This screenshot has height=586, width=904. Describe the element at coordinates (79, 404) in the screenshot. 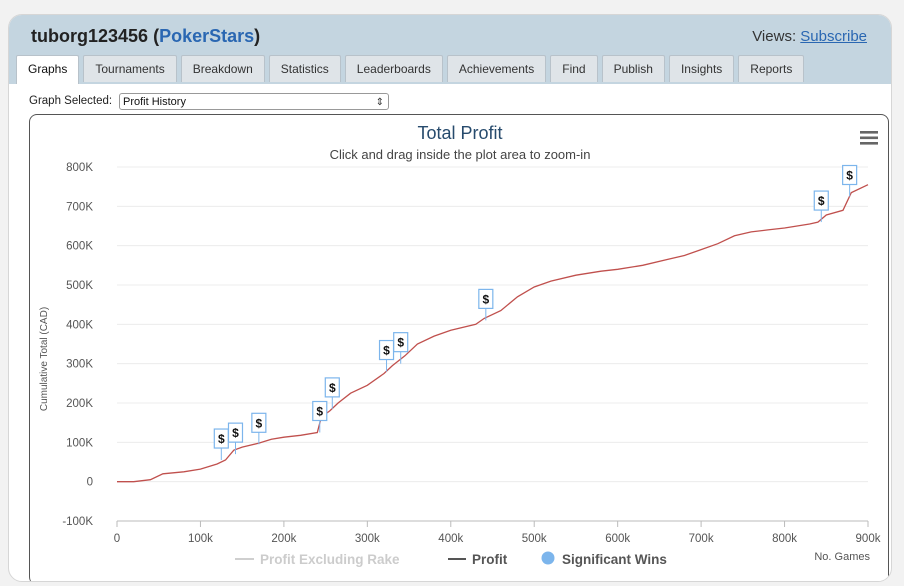

I see `y-tick-label: 200K` at that location.